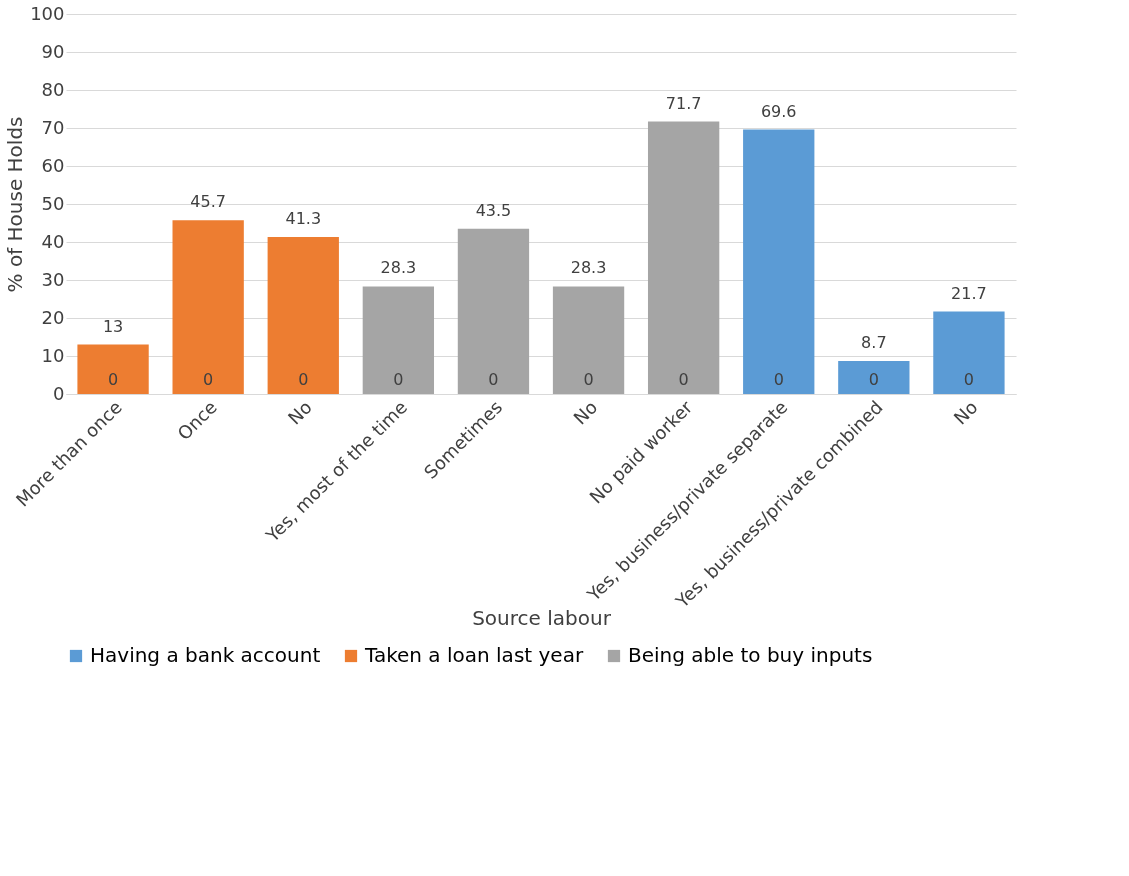  I want to click on y-tick-label: 10, so click(53, 355).